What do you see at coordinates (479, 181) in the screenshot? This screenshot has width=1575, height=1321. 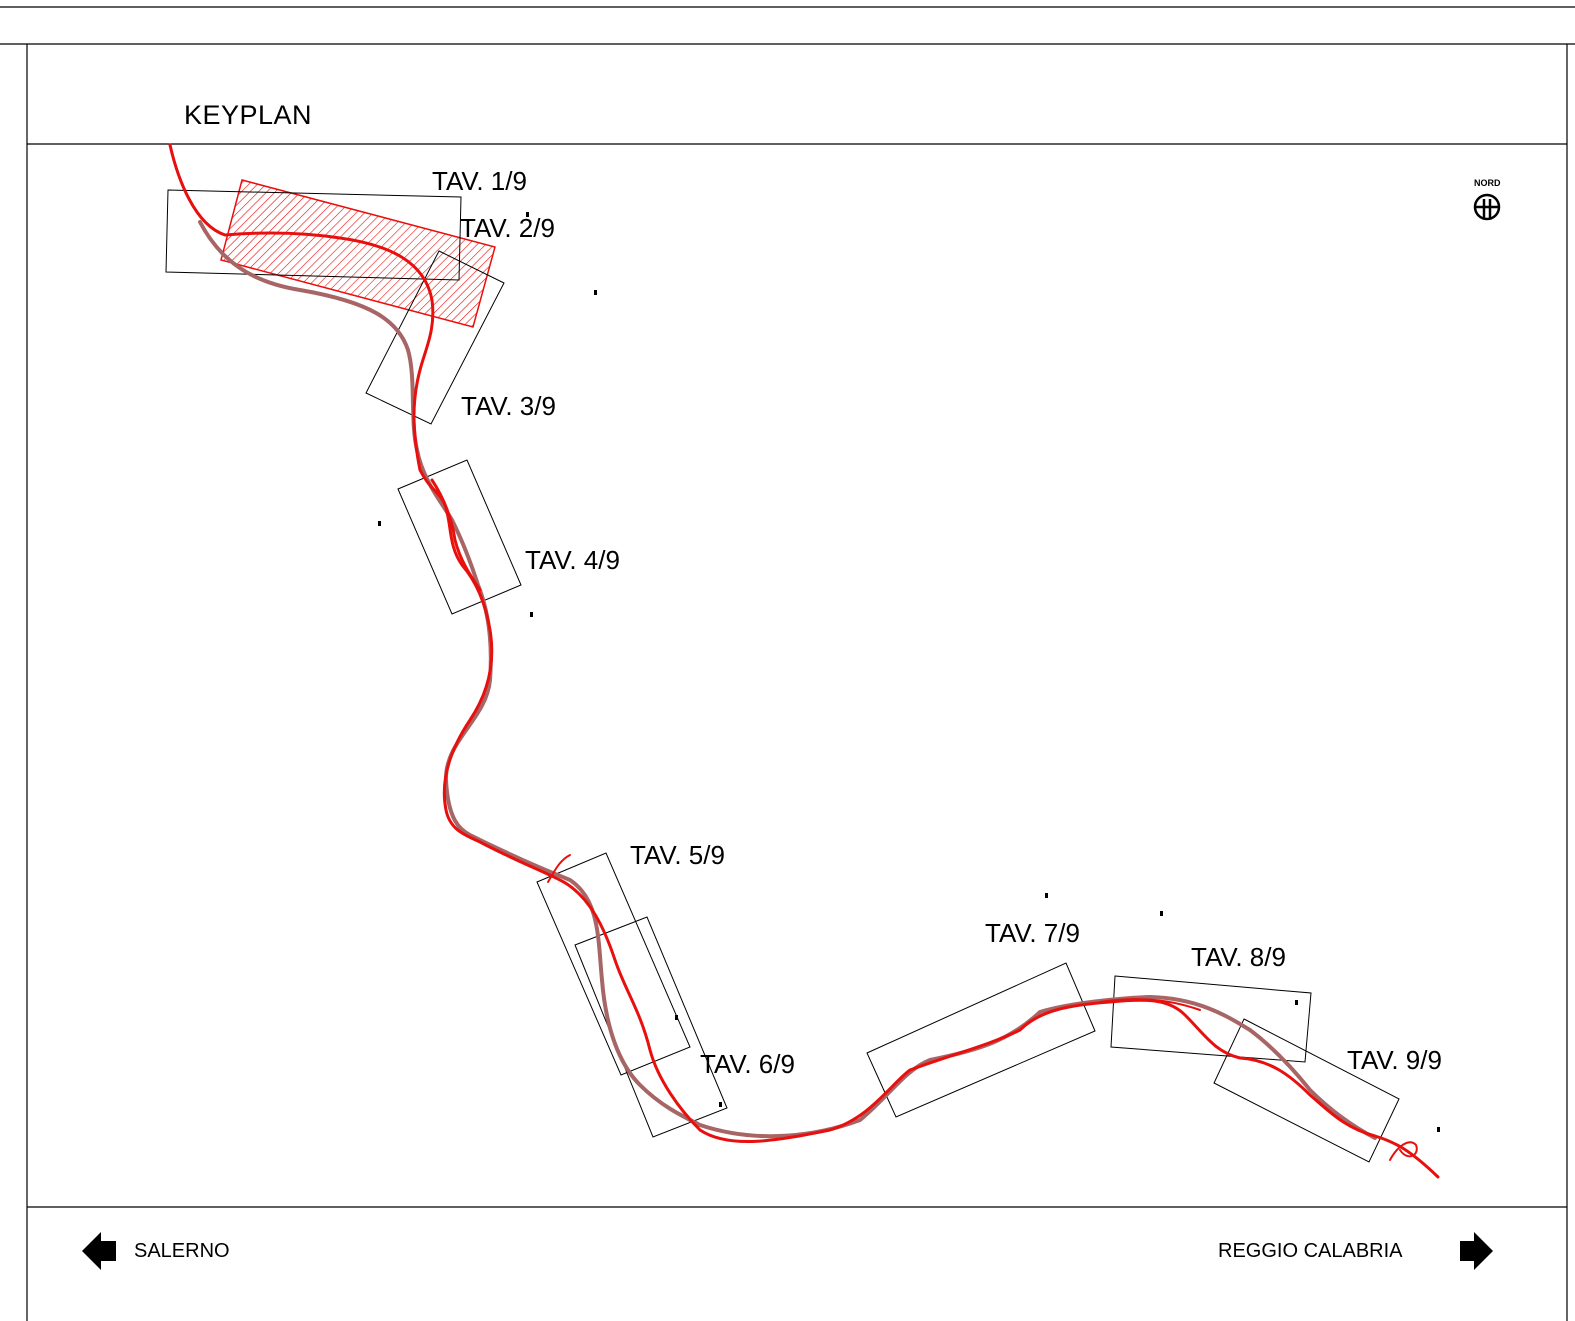 I see `sheet-label-1: TAV. 1/9` at bounding box center [479, 181].